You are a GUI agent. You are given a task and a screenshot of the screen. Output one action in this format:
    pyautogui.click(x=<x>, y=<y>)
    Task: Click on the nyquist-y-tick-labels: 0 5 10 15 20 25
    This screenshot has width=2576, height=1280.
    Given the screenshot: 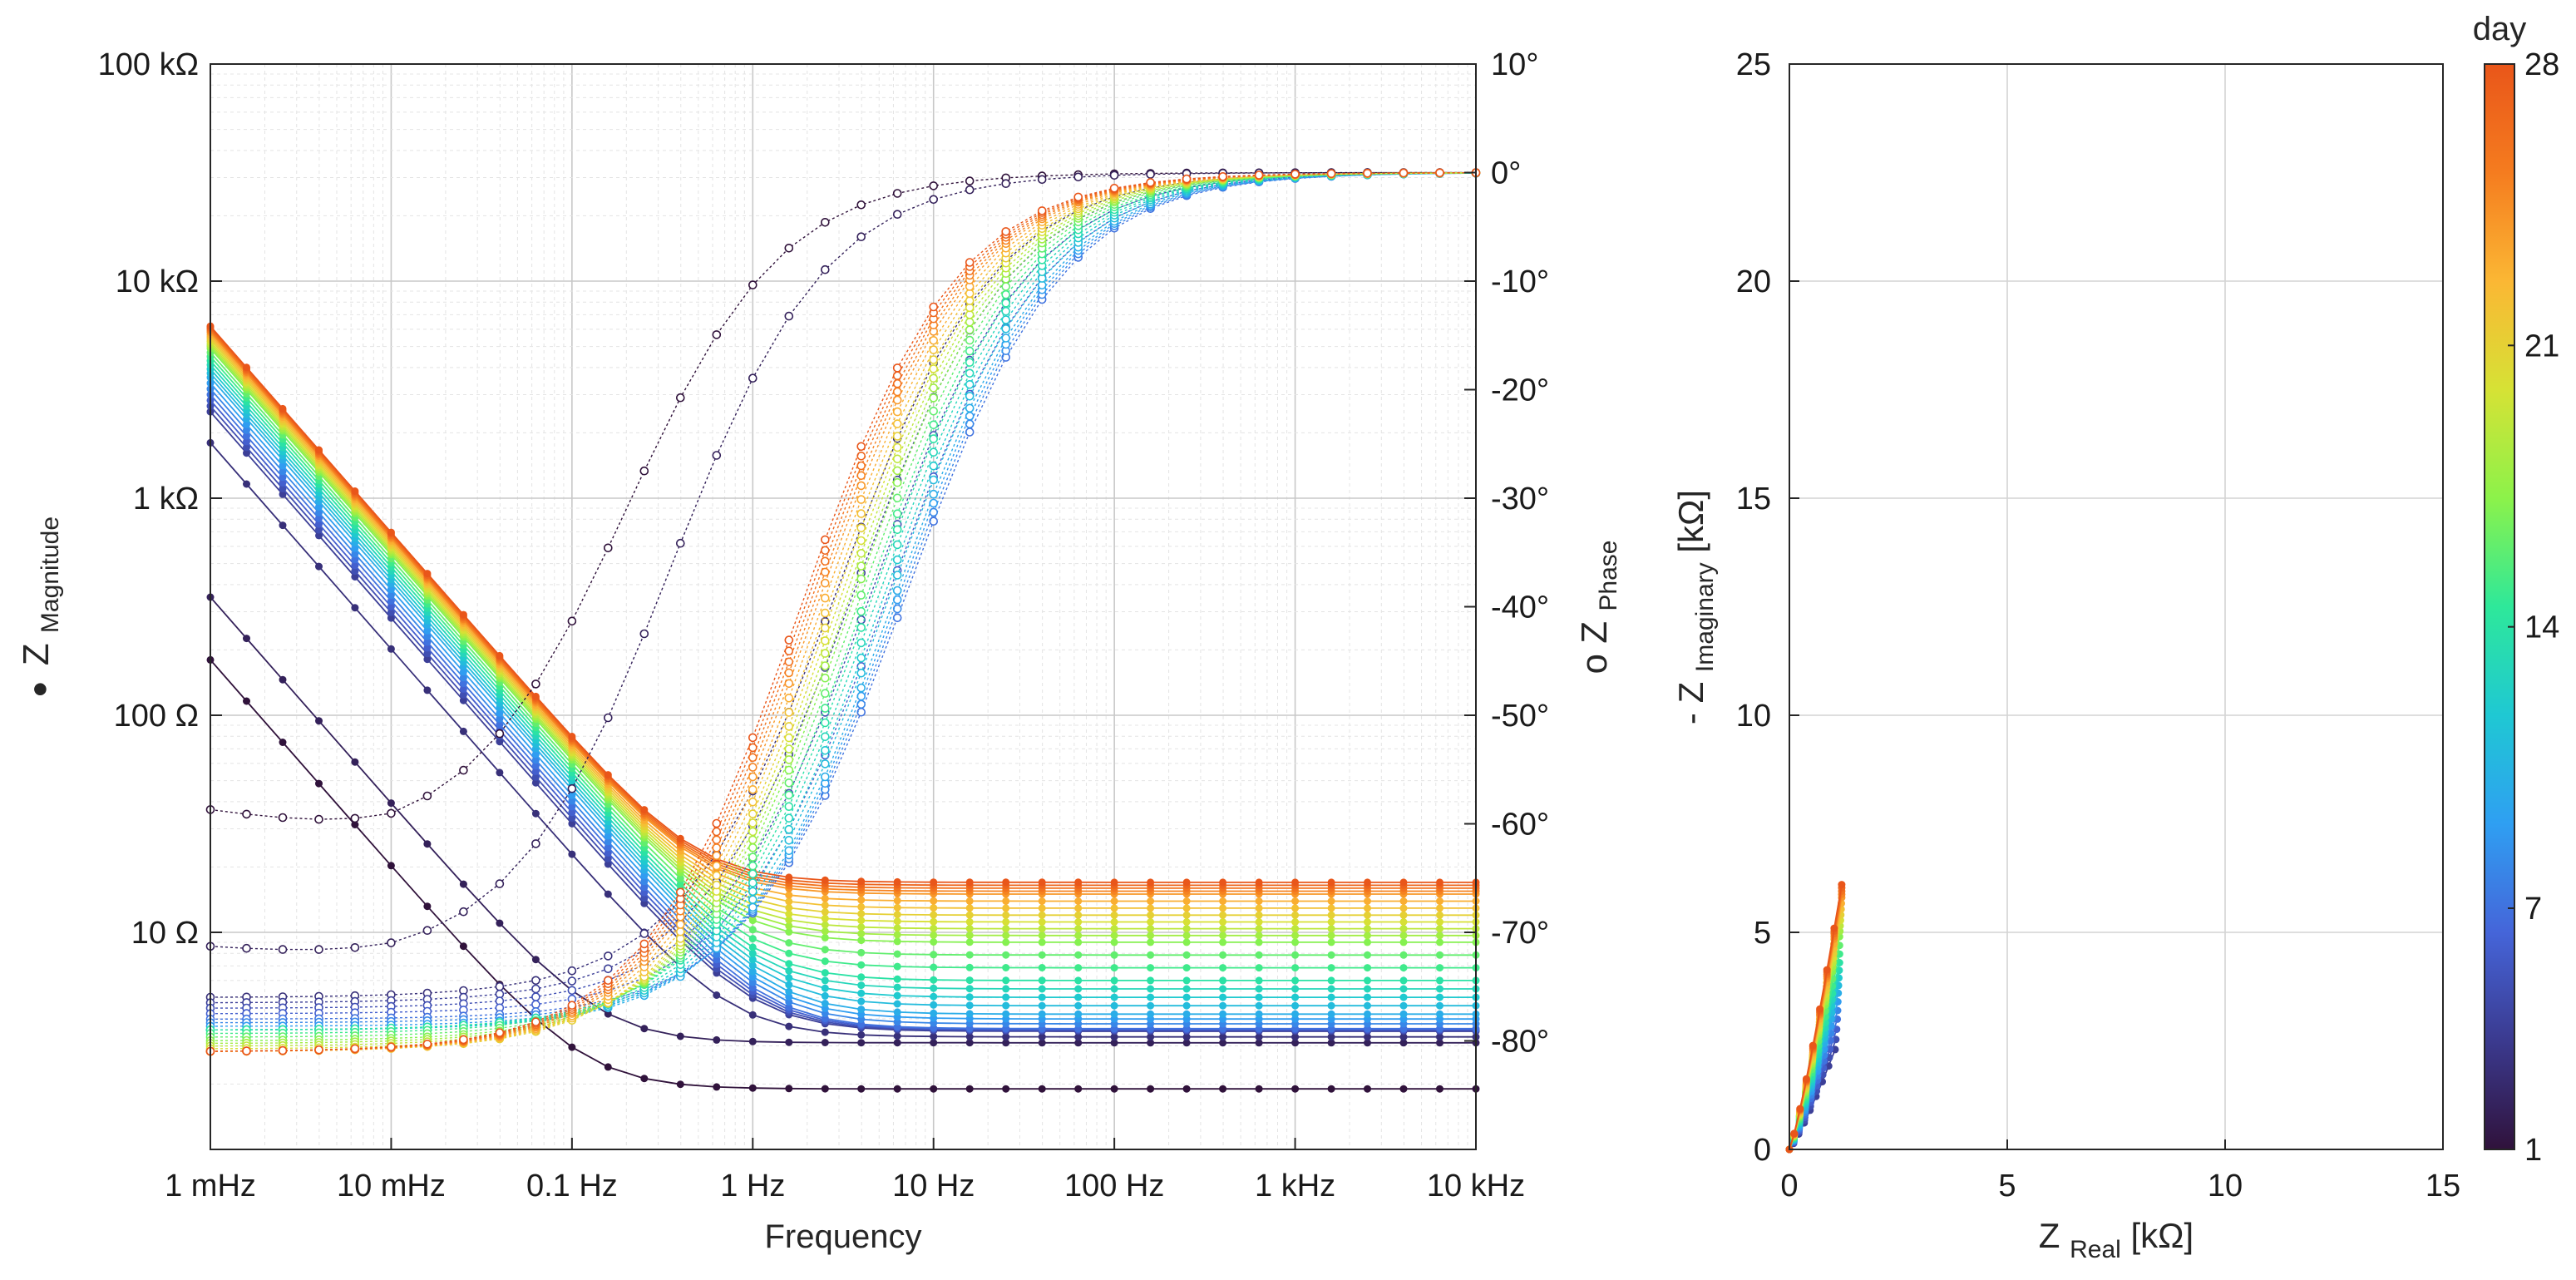 What is the action you would take?
    pyautogui.click(x=1767, y=607)
    